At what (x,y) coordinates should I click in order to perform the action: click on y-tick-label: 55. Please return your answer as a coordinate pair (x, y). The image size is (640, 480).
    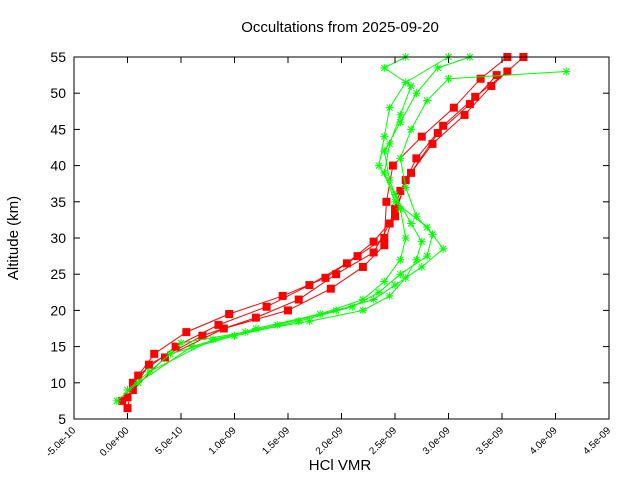
    Looking at the image, I should click on (58, 57).